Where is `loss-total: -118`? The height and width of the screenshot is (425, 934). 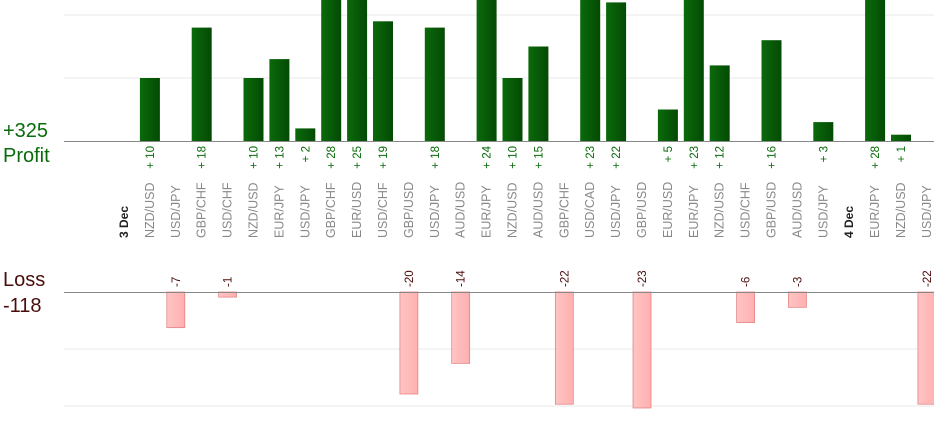
loss-total: -118 is located at coordinates (22, 306).